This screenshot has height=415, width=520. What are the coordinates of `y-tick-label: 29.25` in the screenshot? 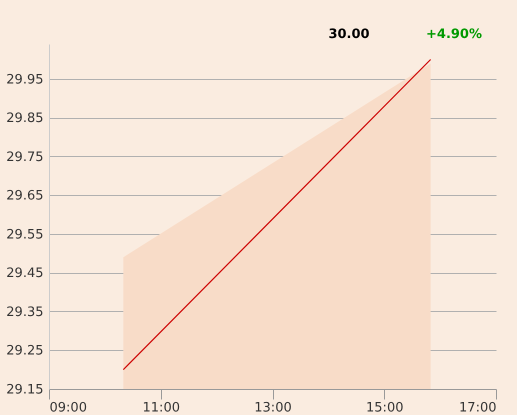 It's located at (25, 351).